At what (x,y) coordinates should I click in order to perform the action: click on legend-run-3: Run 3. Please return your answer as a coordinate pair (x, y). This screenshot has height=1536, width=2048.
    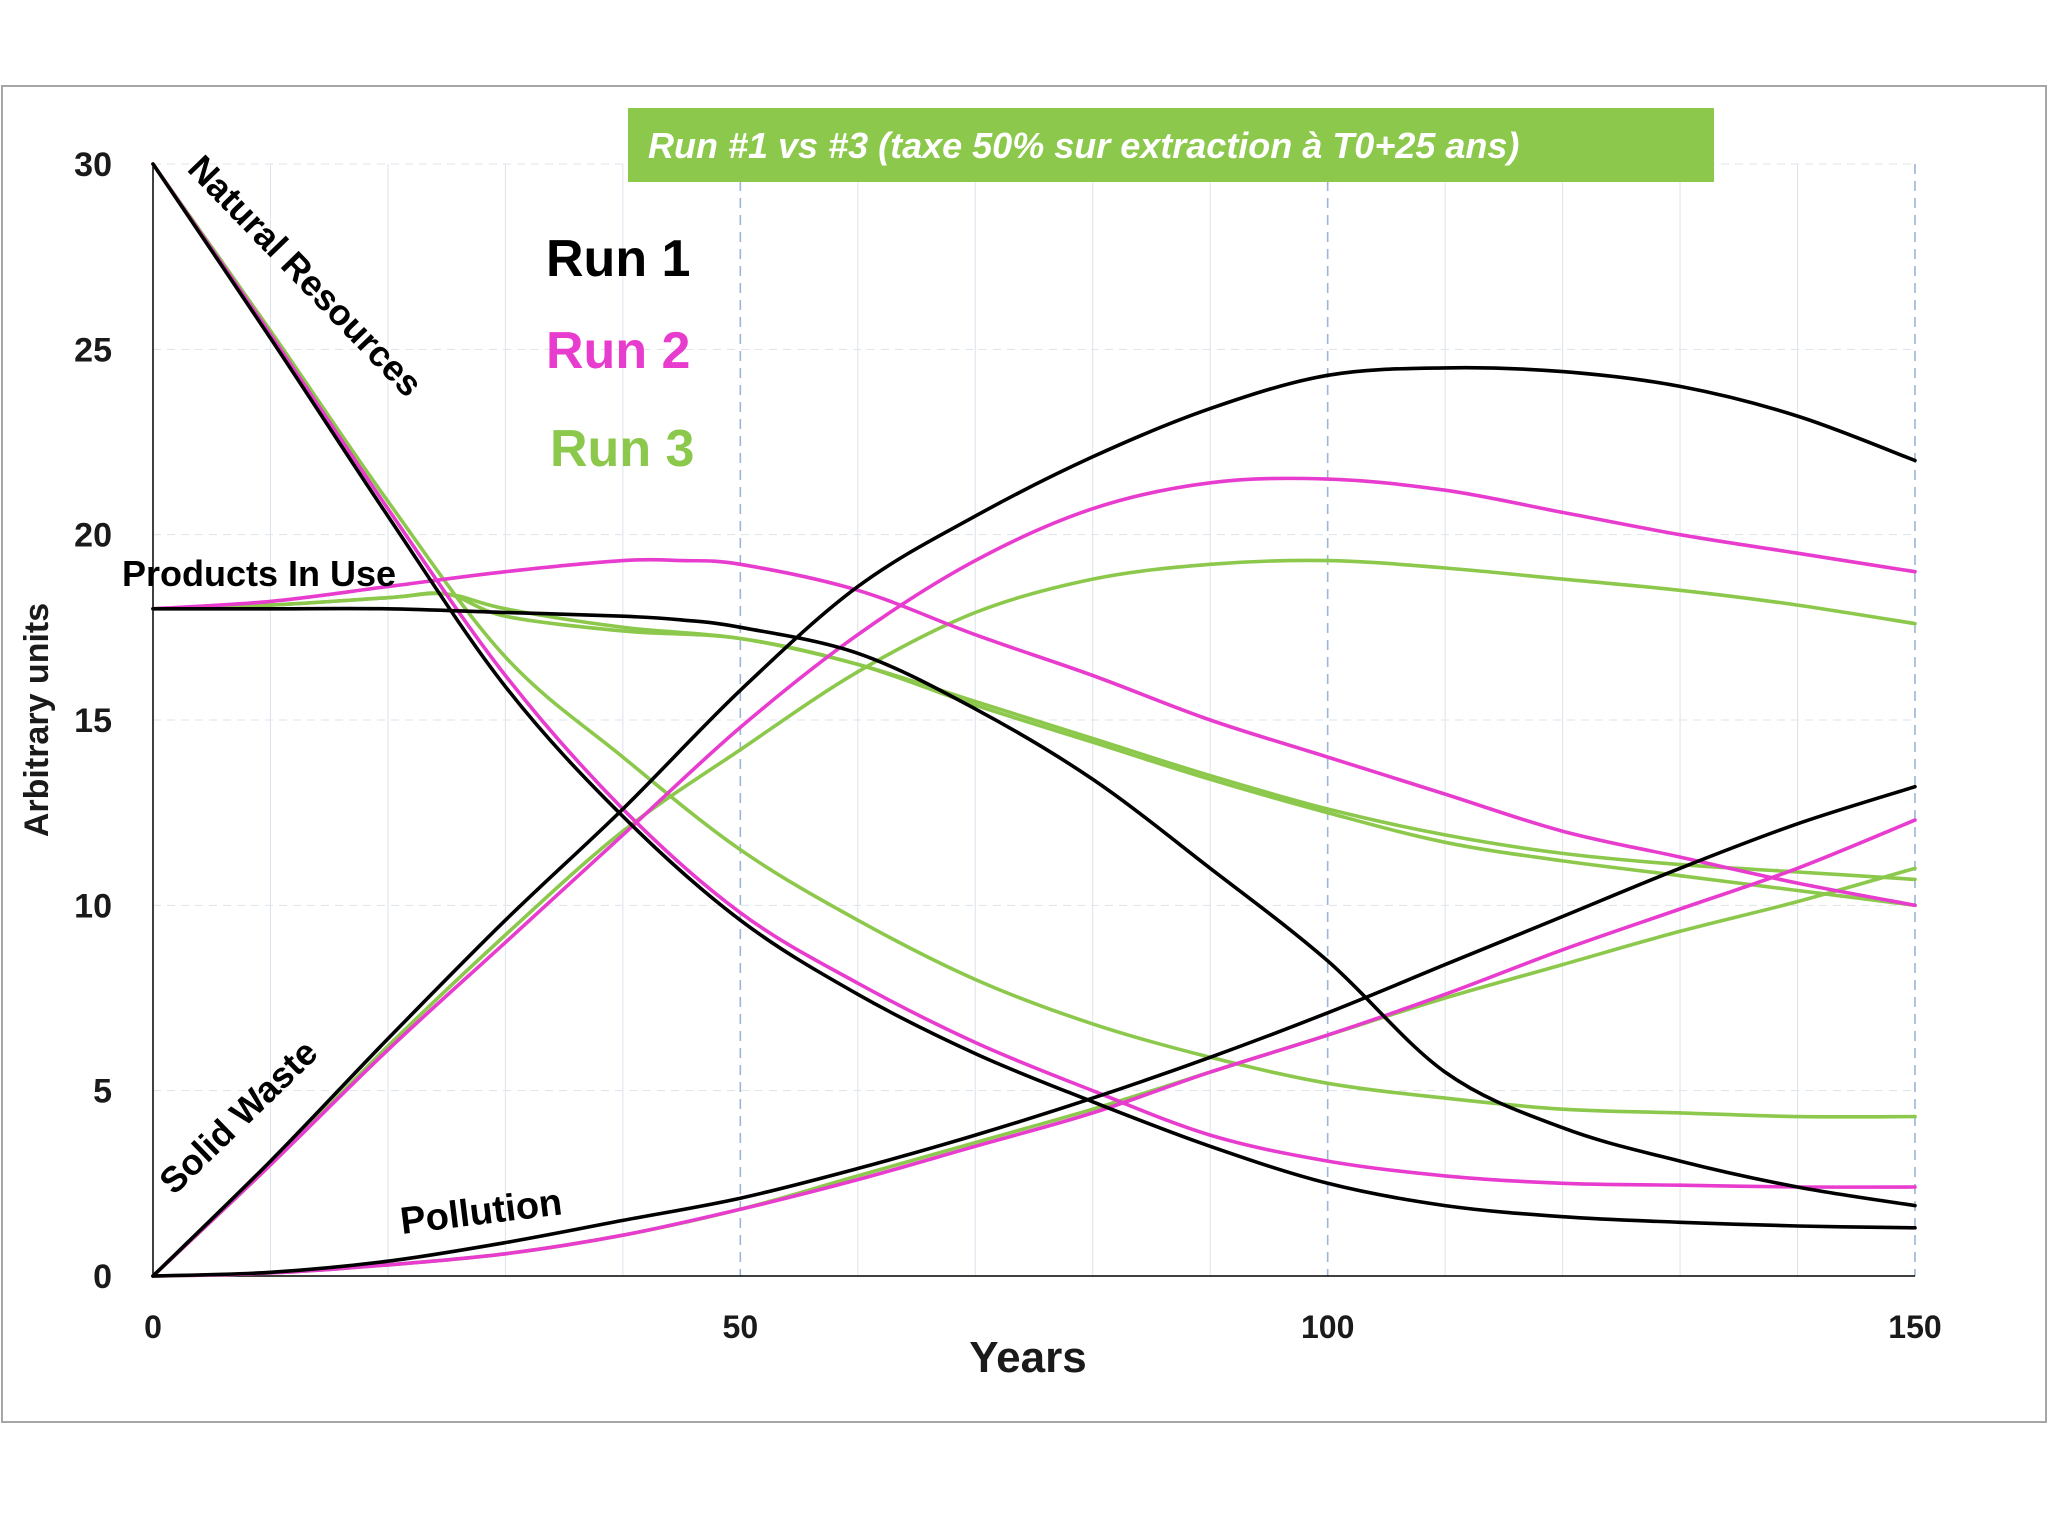
    Looking at the image, I should click on (622, 449).